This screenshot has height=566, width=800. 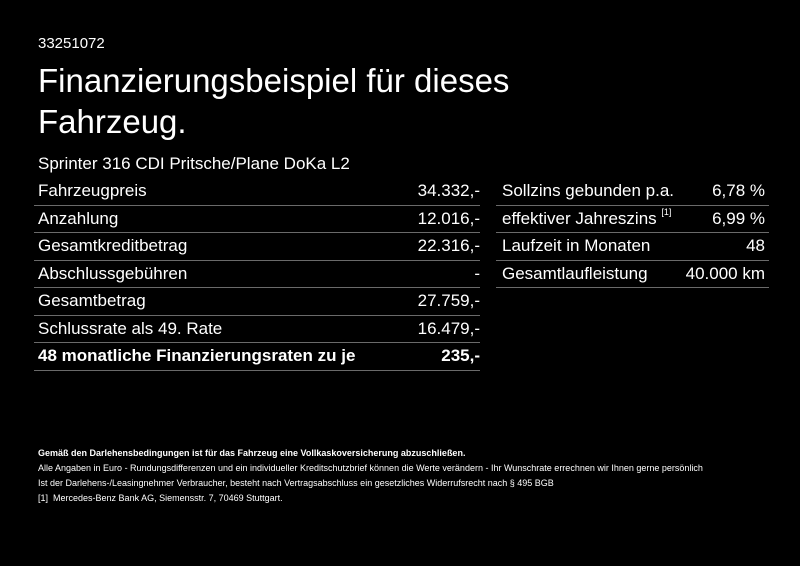 I want to click on table-row: Fahrzeugpreis 34.332,-, so click(x=257, y=192).